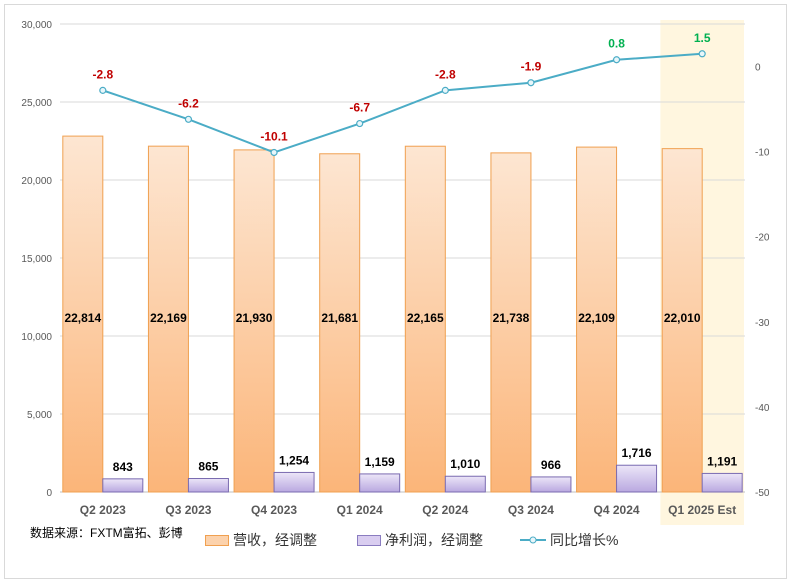  Describe the element at coordinates (49, 493) in the screenshot. I see `left-tick-label: 0` at that location.